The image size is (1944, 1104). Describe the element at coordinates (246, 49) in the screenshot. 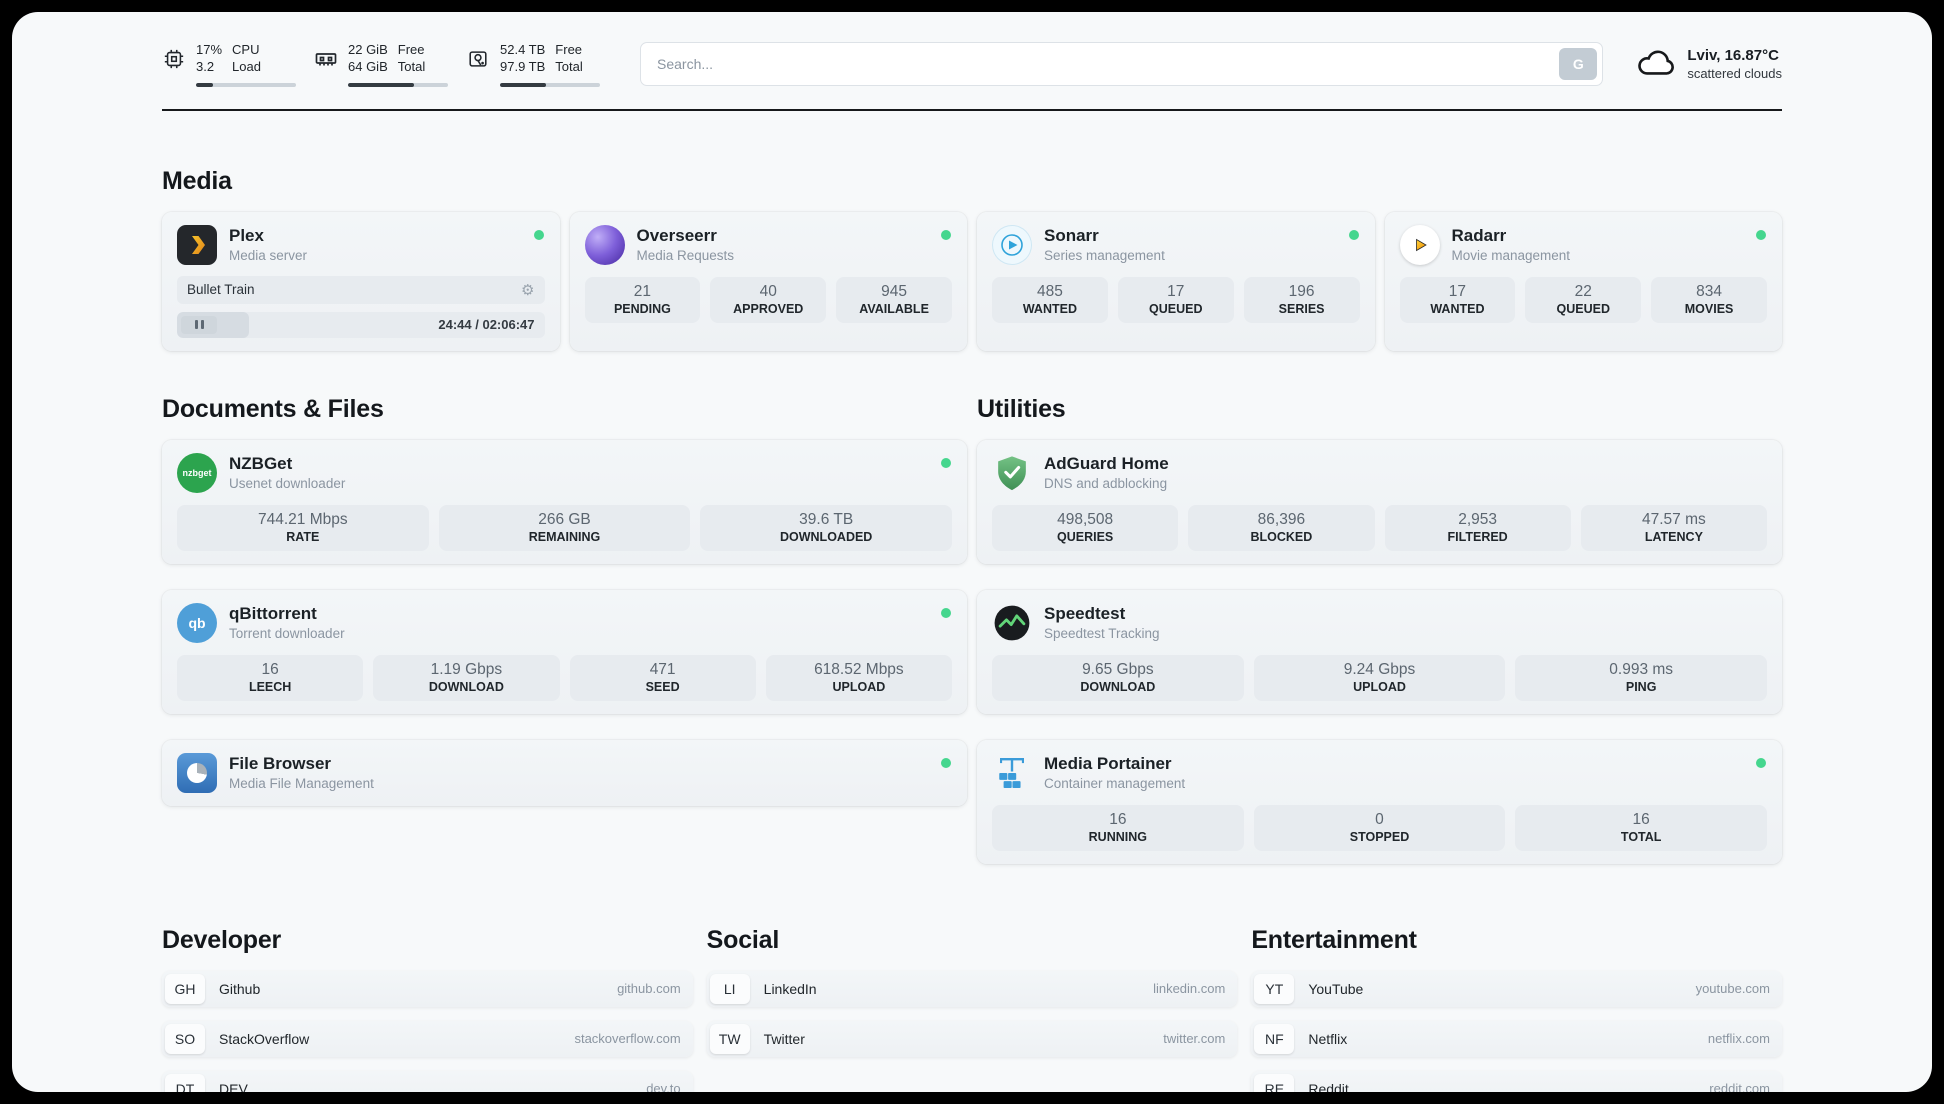

I see `cpu-label-1: CPU` at that location.